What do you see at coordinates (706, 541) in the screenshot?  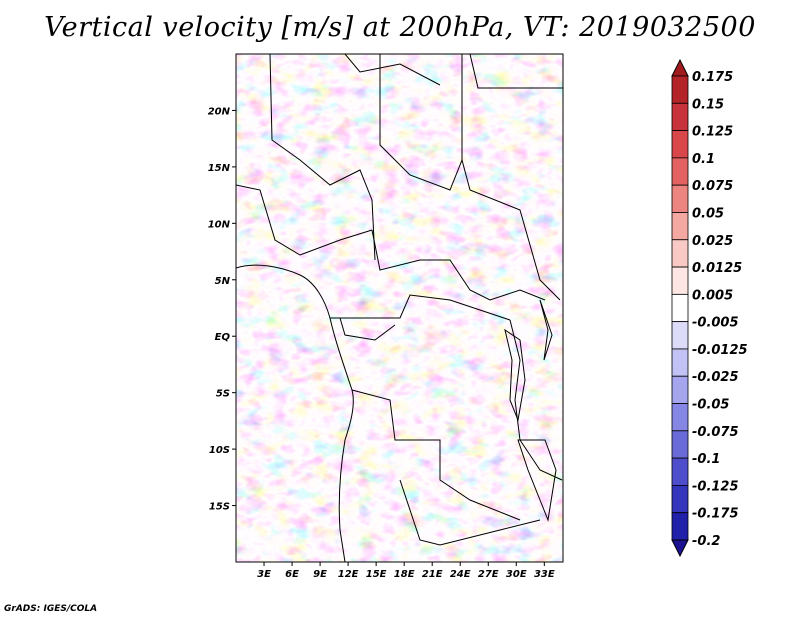 I see `colorbar-label: -0.2` at bounding box center [706, 541].